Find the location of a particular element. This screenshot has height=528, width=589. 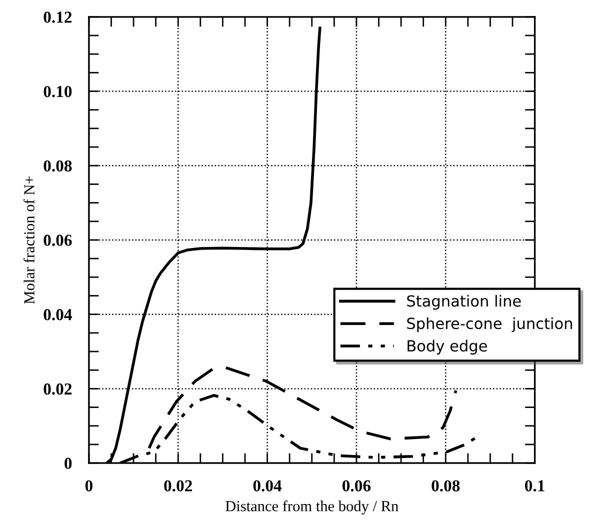

x-tick-label: 0 is located at coordinates (88, 486).